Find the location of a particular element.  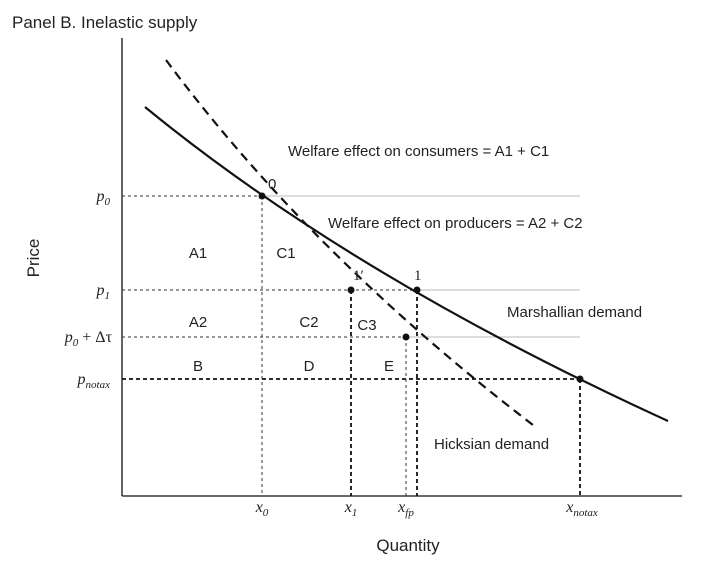

region-c2: C2 is located at coordinates (308, 322).